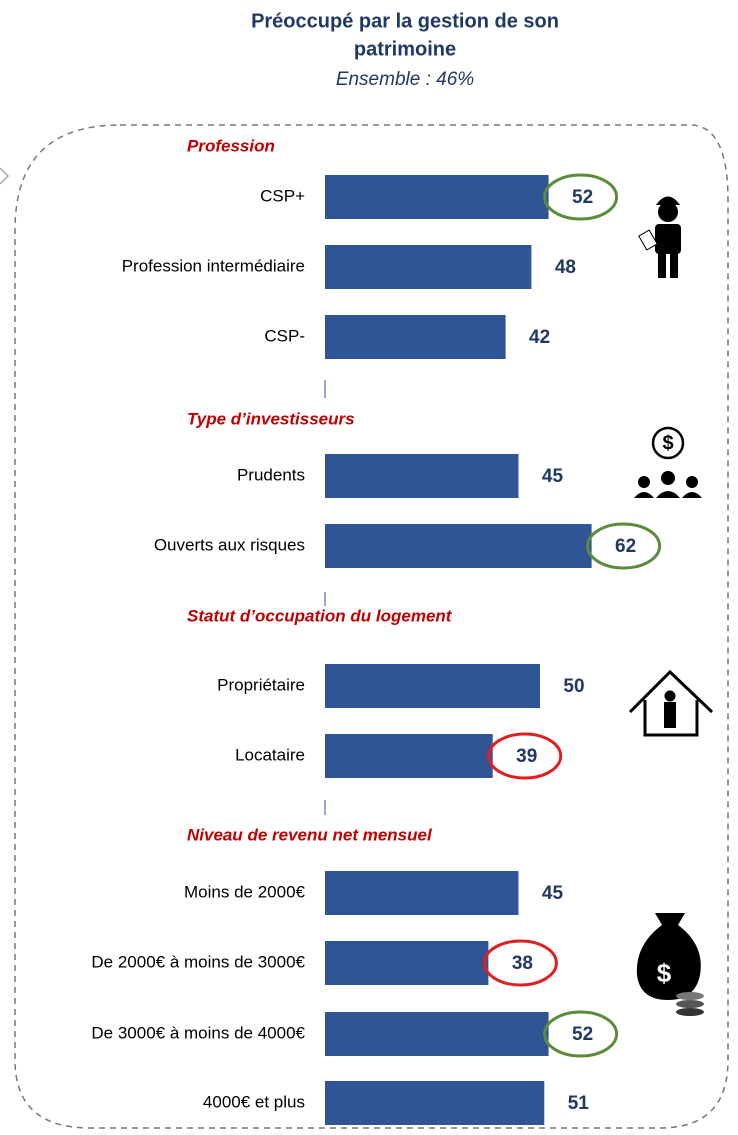 The height and width of the screenshot is (1135, 738). What do you see at coordinates (271, 474) in the screenshot?
I see `category-label: Prudents` at bounding box center [271, 474].